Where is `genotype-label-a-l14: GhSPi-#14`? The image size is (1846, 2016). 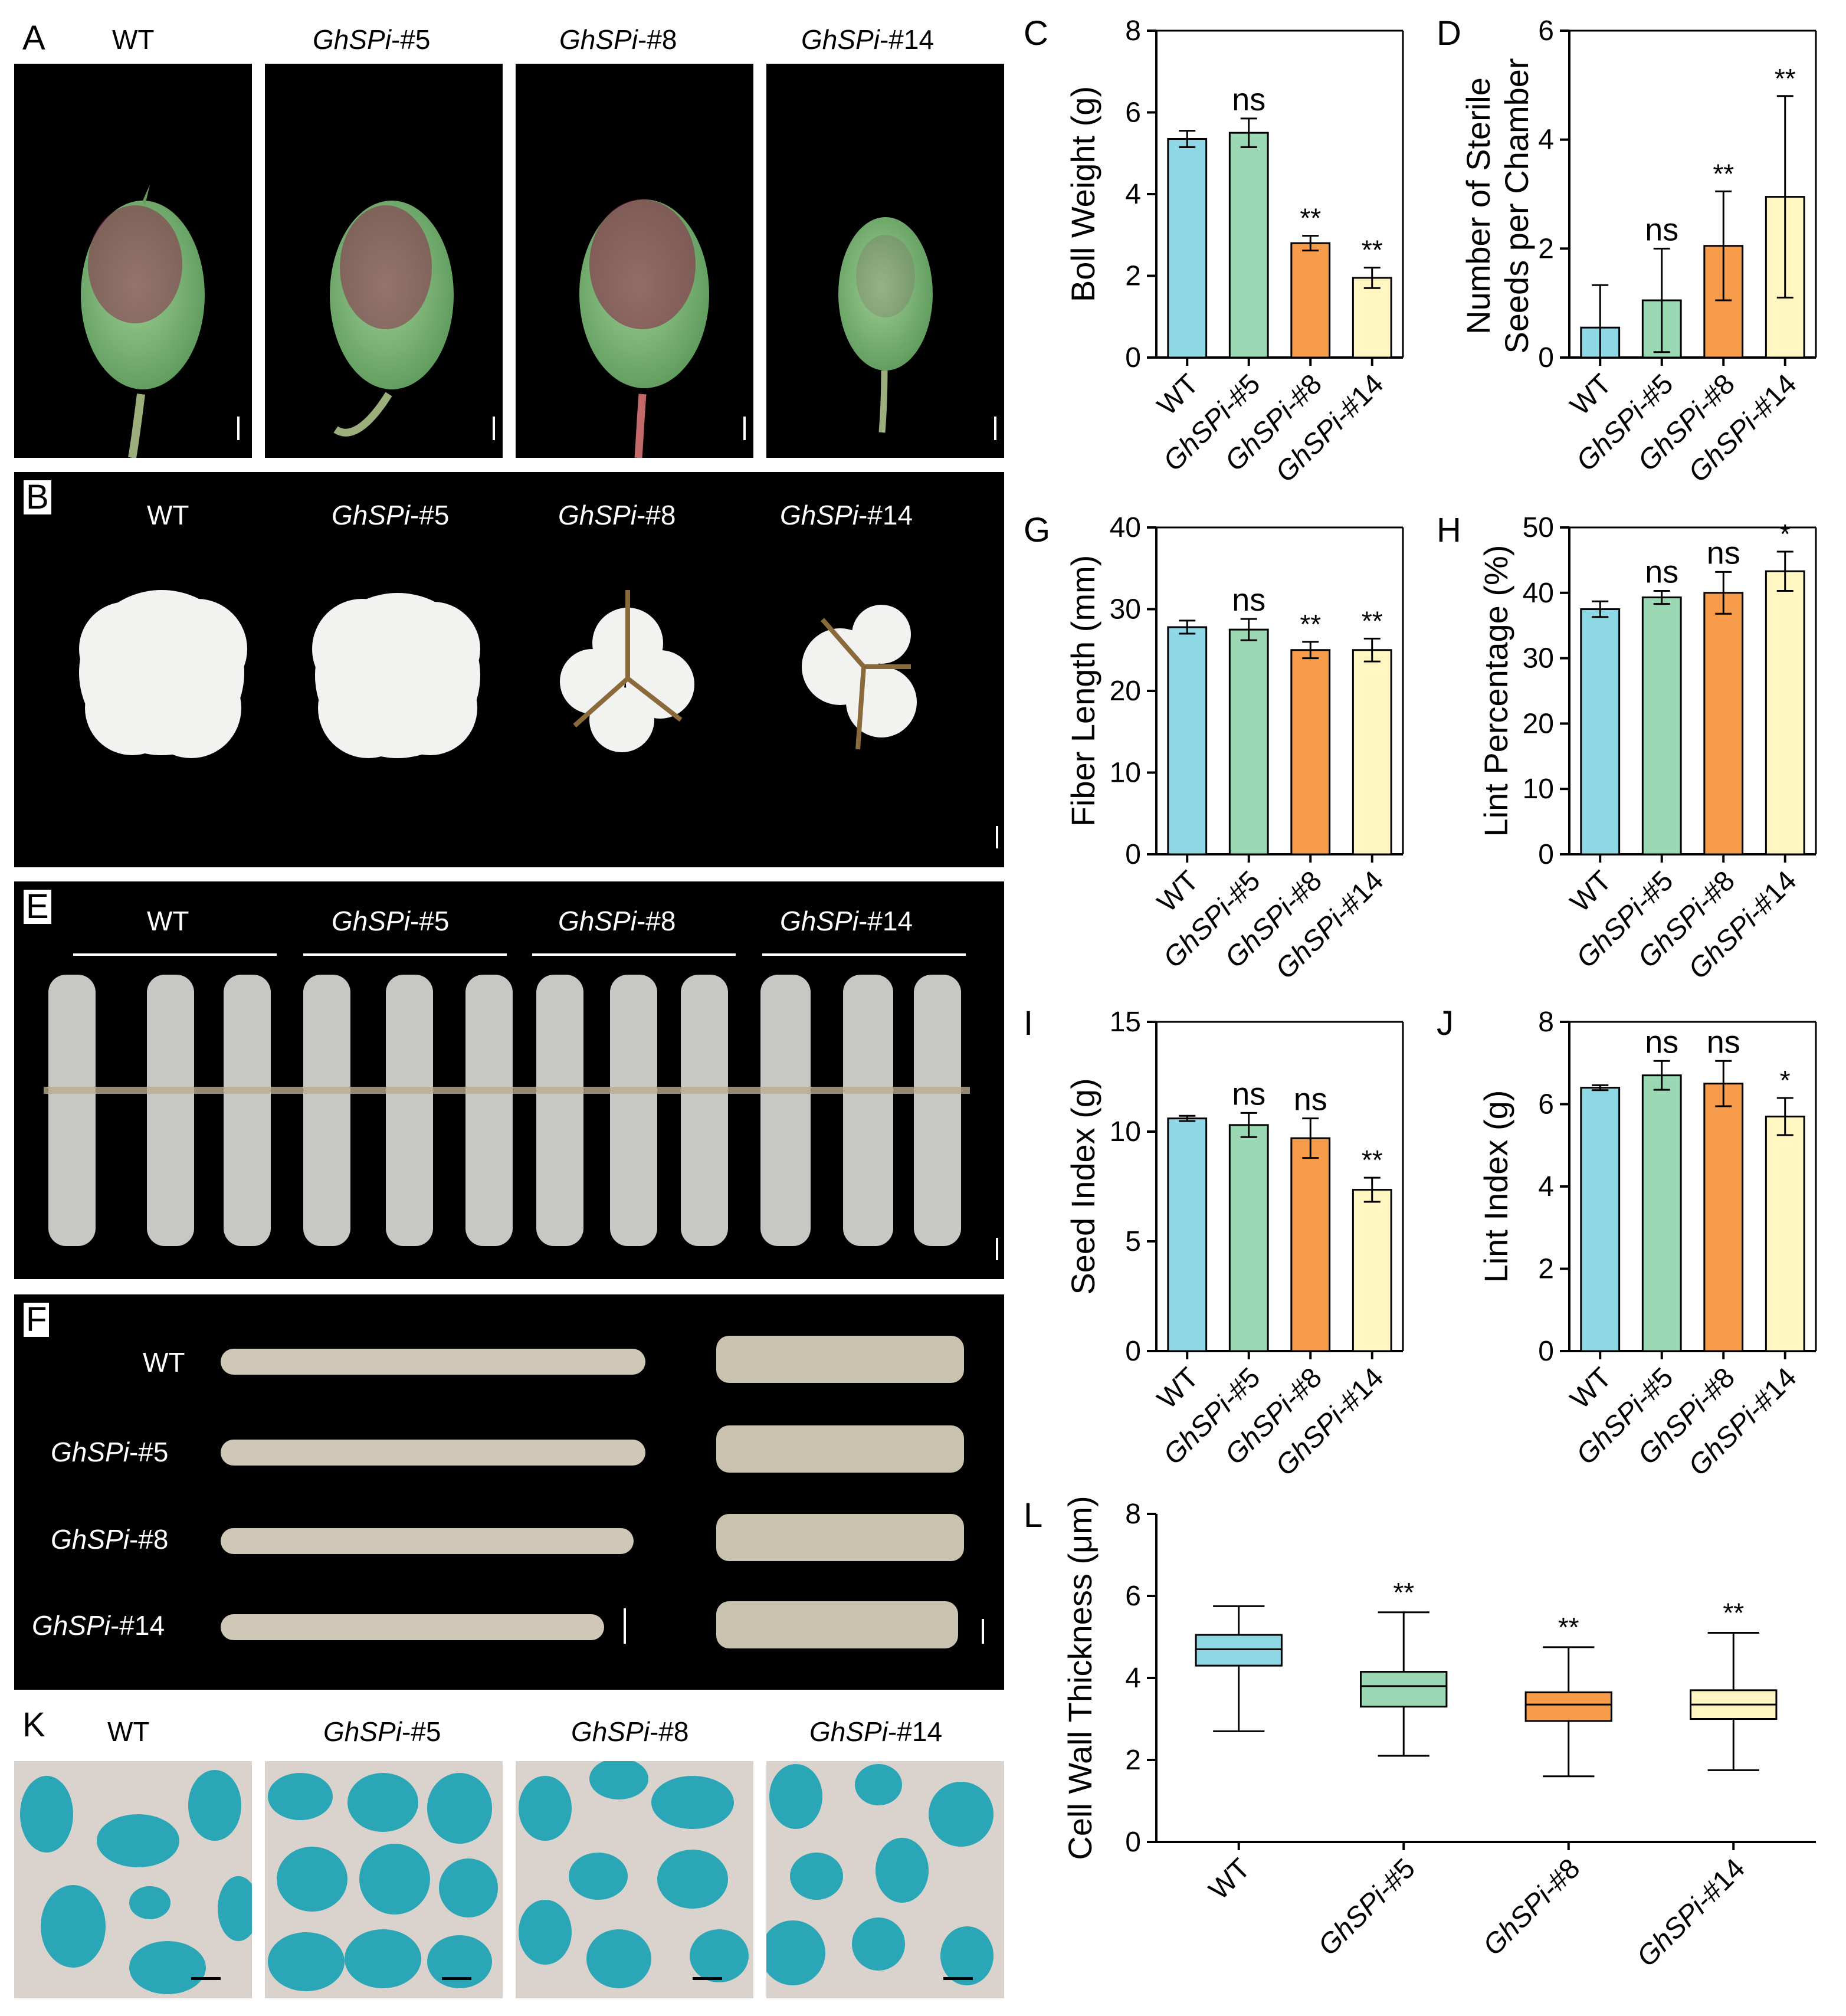
genotype-label-a-l14: GhSPi-#14 is located at coordinates (868, 39).